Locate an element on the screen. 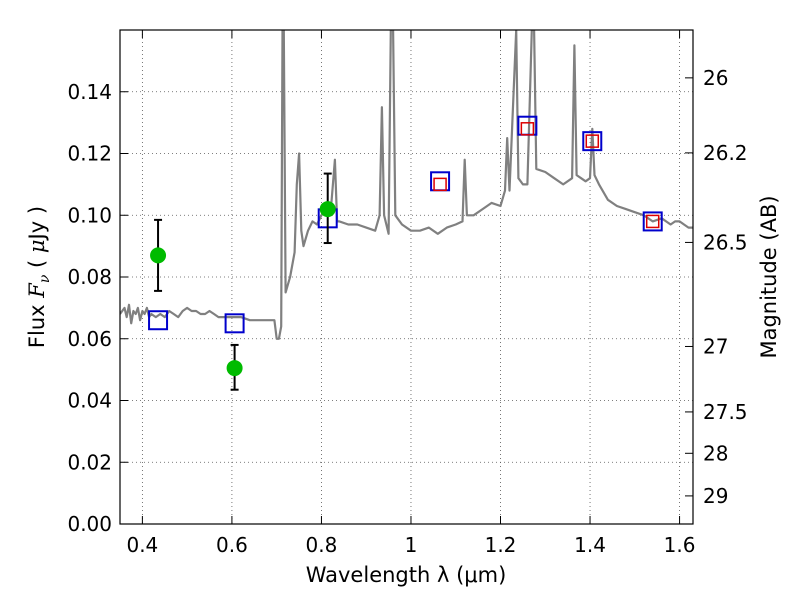 This screenshot has height=600, width=800. y-tick-label: 0.14 is located at coordinates (89, 92).